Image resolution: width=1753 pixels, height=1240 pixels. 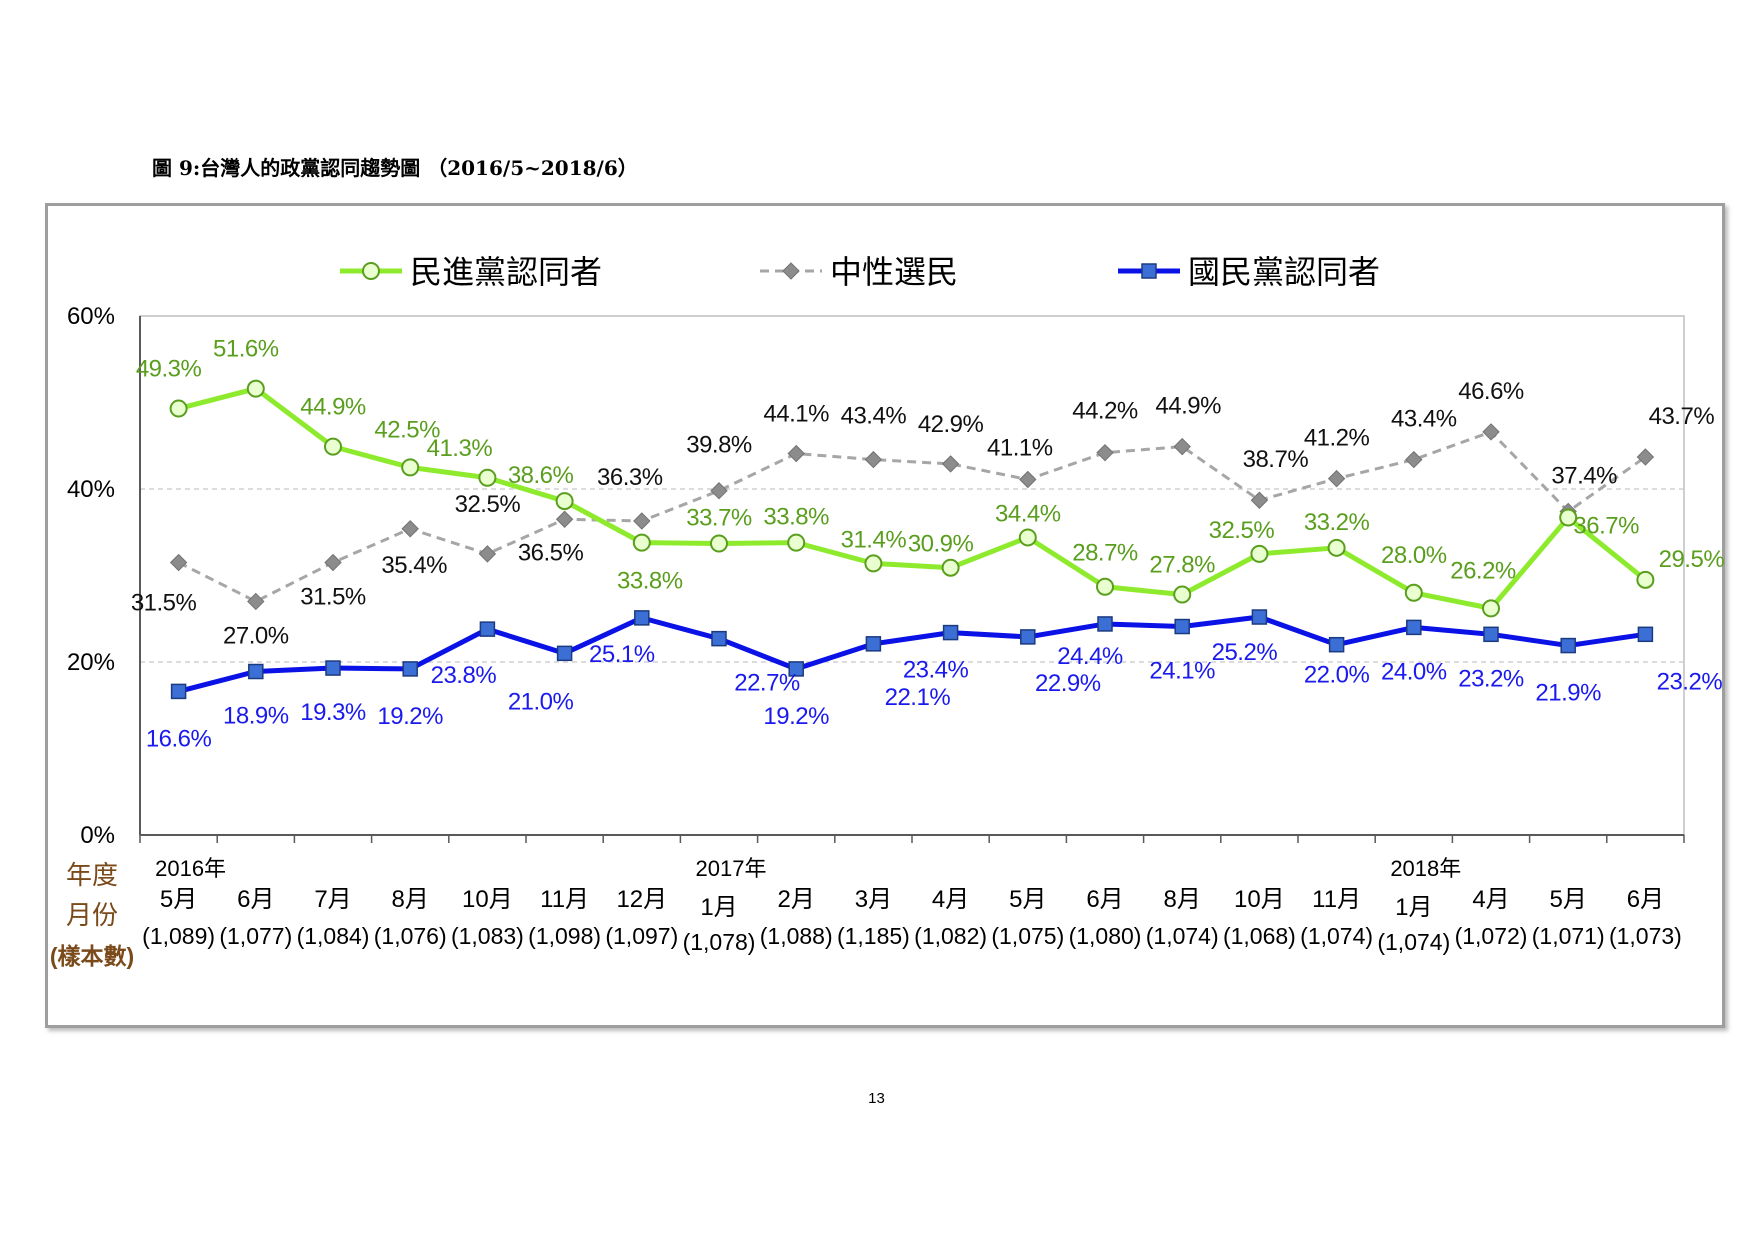 What do you see at coordinates (179, 738) in the screenshot?
I see `data-label-kmt: 16.6%` at bounding box center [179, 738].